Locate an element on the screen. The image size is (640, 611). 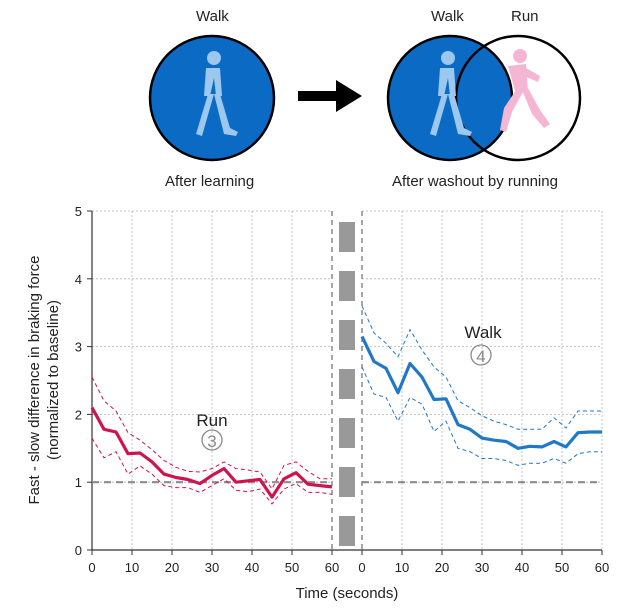
y-tick-label: 0 is located at coordinates (78, 550).